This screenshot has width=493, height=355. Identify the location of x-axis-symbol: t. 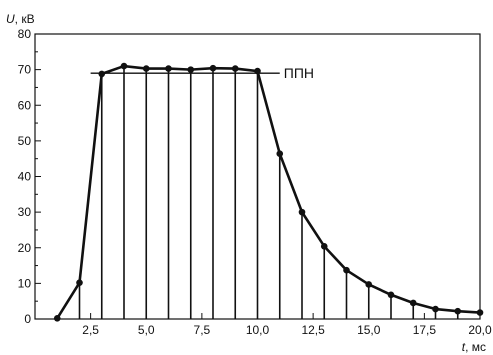
(464, 347).